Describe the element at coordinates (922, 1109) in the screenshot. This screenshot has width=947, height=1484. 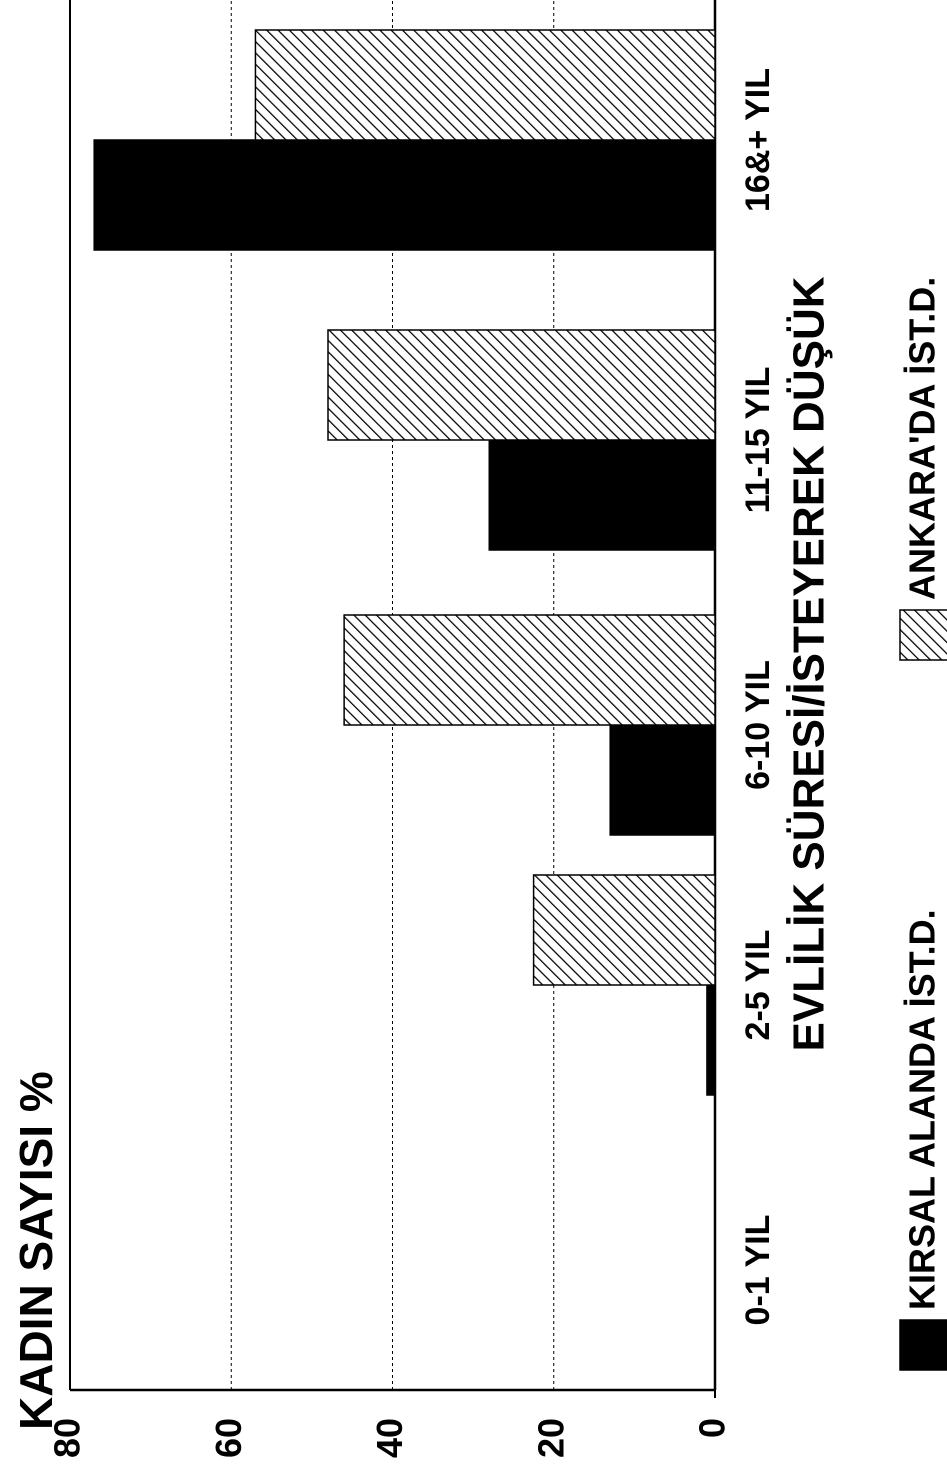
I see `legend-label: KIRSAL ALANDA İST.D.` at that location.